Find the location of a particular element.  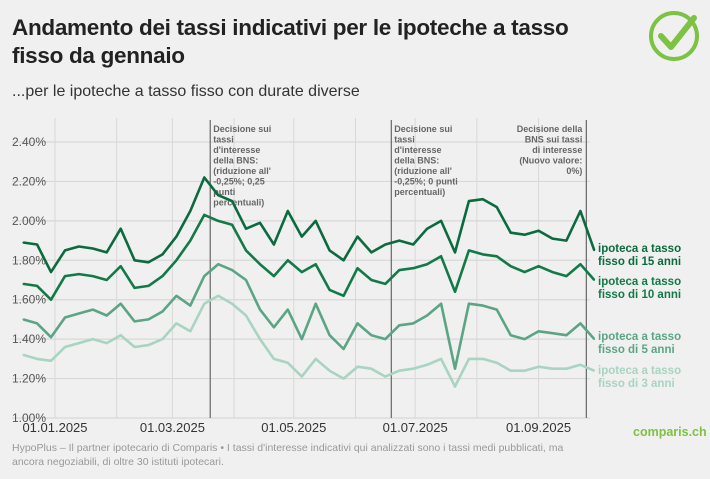

x-tick-label: 01.05.2025 is located at coordinates (293, 427).